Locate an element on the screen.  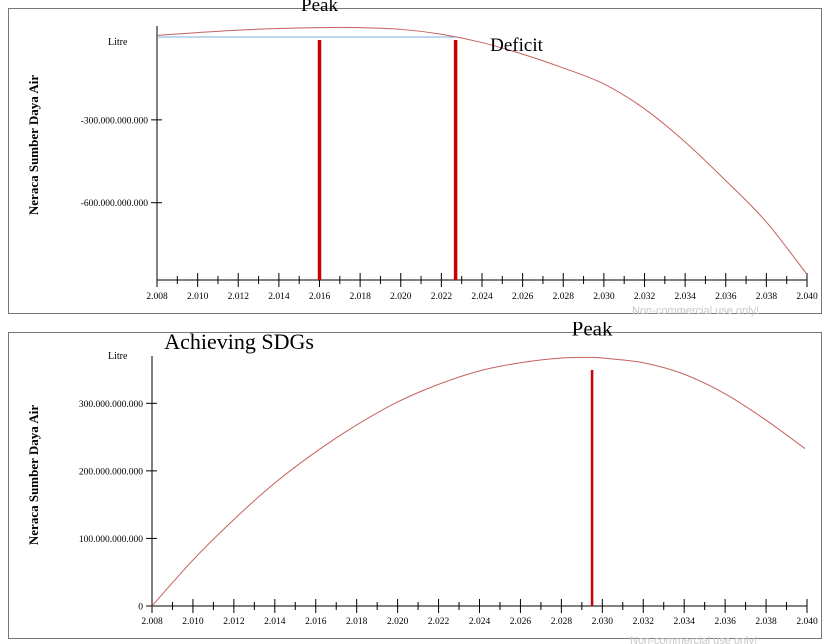
annotation-label: Deficit is located at coordinates (516, 45).